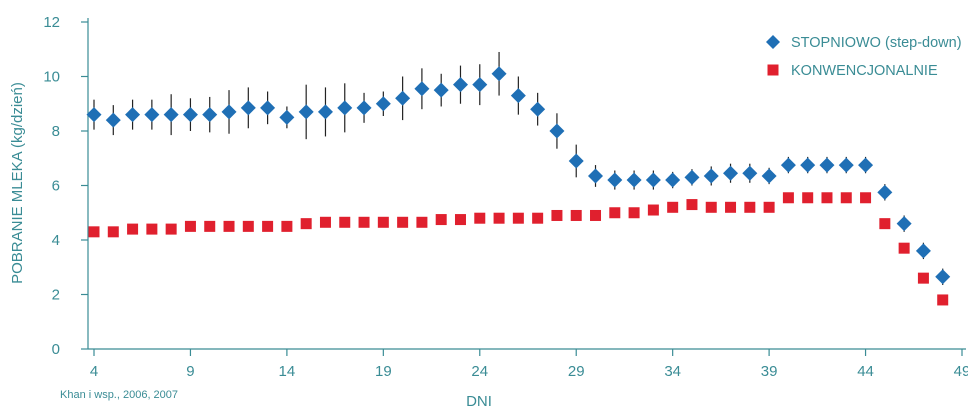 The width and height of the screenshot is (968, 413). What do you see at coordinates (479, 371) in the screenshot?
I see `x-tick-label: 24` at bounding box center [479, 371].